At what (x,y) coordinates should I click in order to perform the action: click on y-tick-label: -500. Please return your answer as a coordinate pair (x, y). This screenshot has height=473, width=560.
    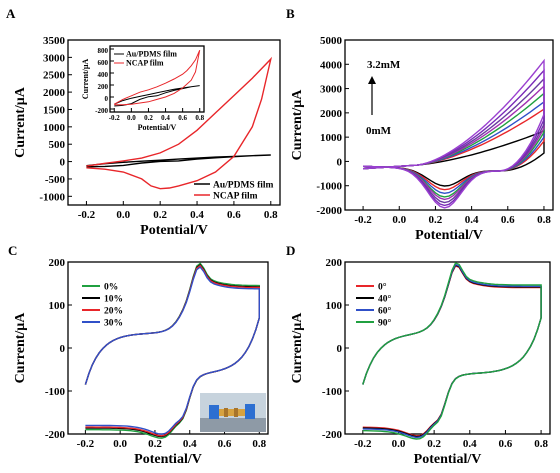
    Looking at the image, I should click on (55, 180).